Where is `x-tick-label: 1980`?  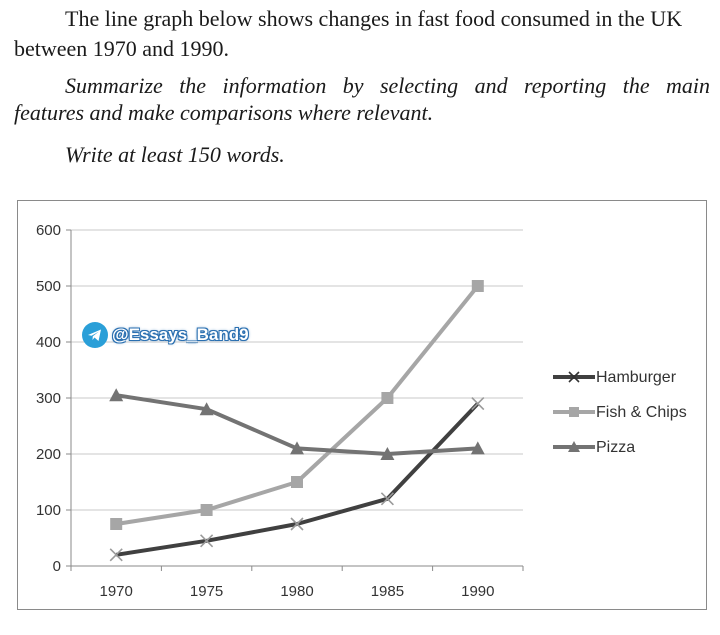 x-tick-label: 1980 is located at coordinates (296, 591).